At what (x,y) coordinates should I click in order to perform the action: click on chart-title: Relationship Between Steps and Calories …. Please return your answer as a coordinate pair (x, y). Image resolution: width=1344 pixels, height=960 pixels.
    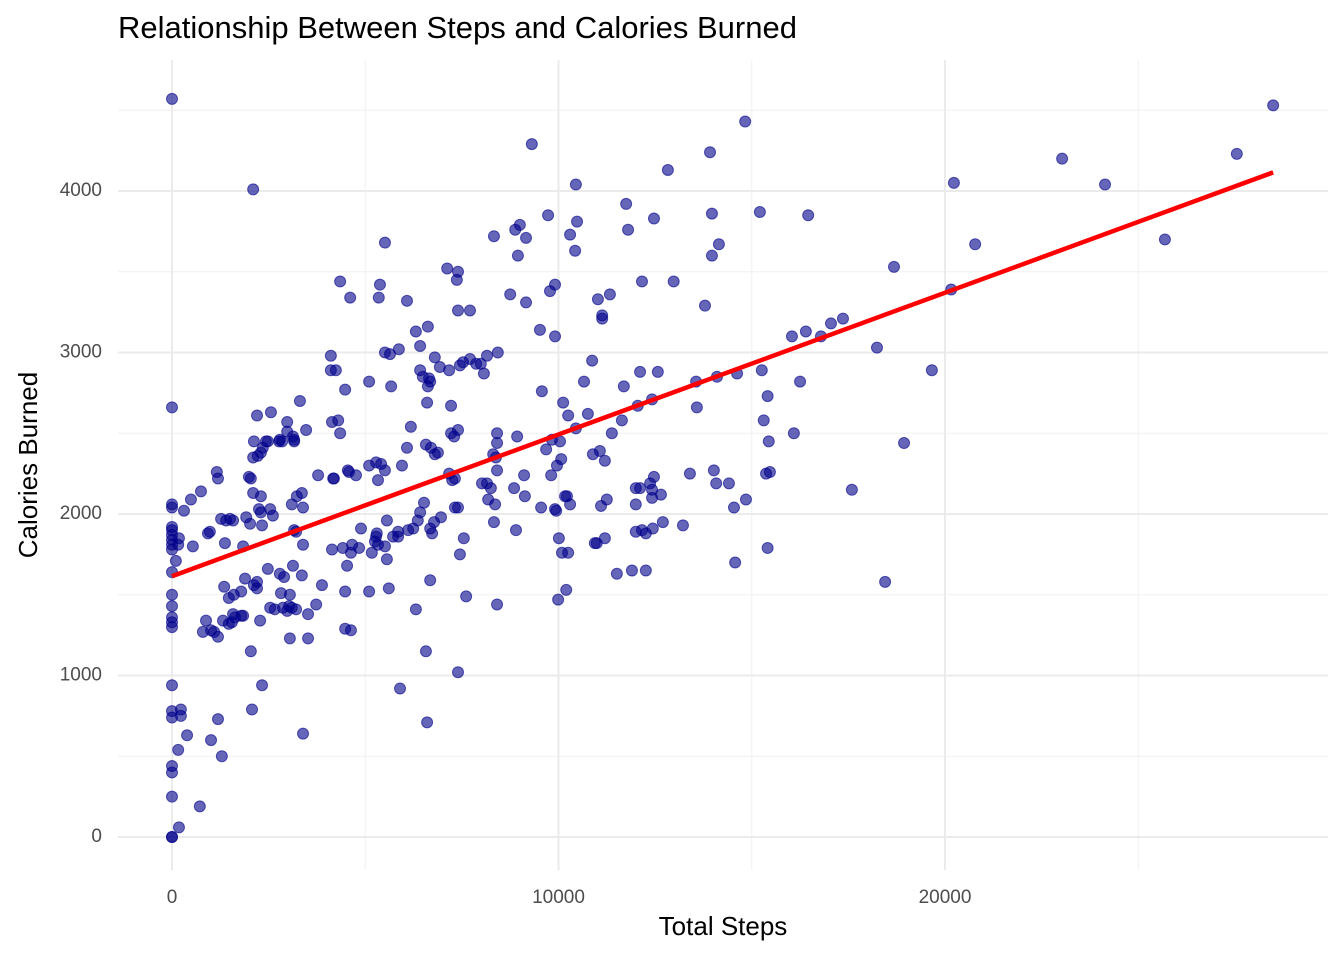
    Looking at the image, I should click on (457, 27).